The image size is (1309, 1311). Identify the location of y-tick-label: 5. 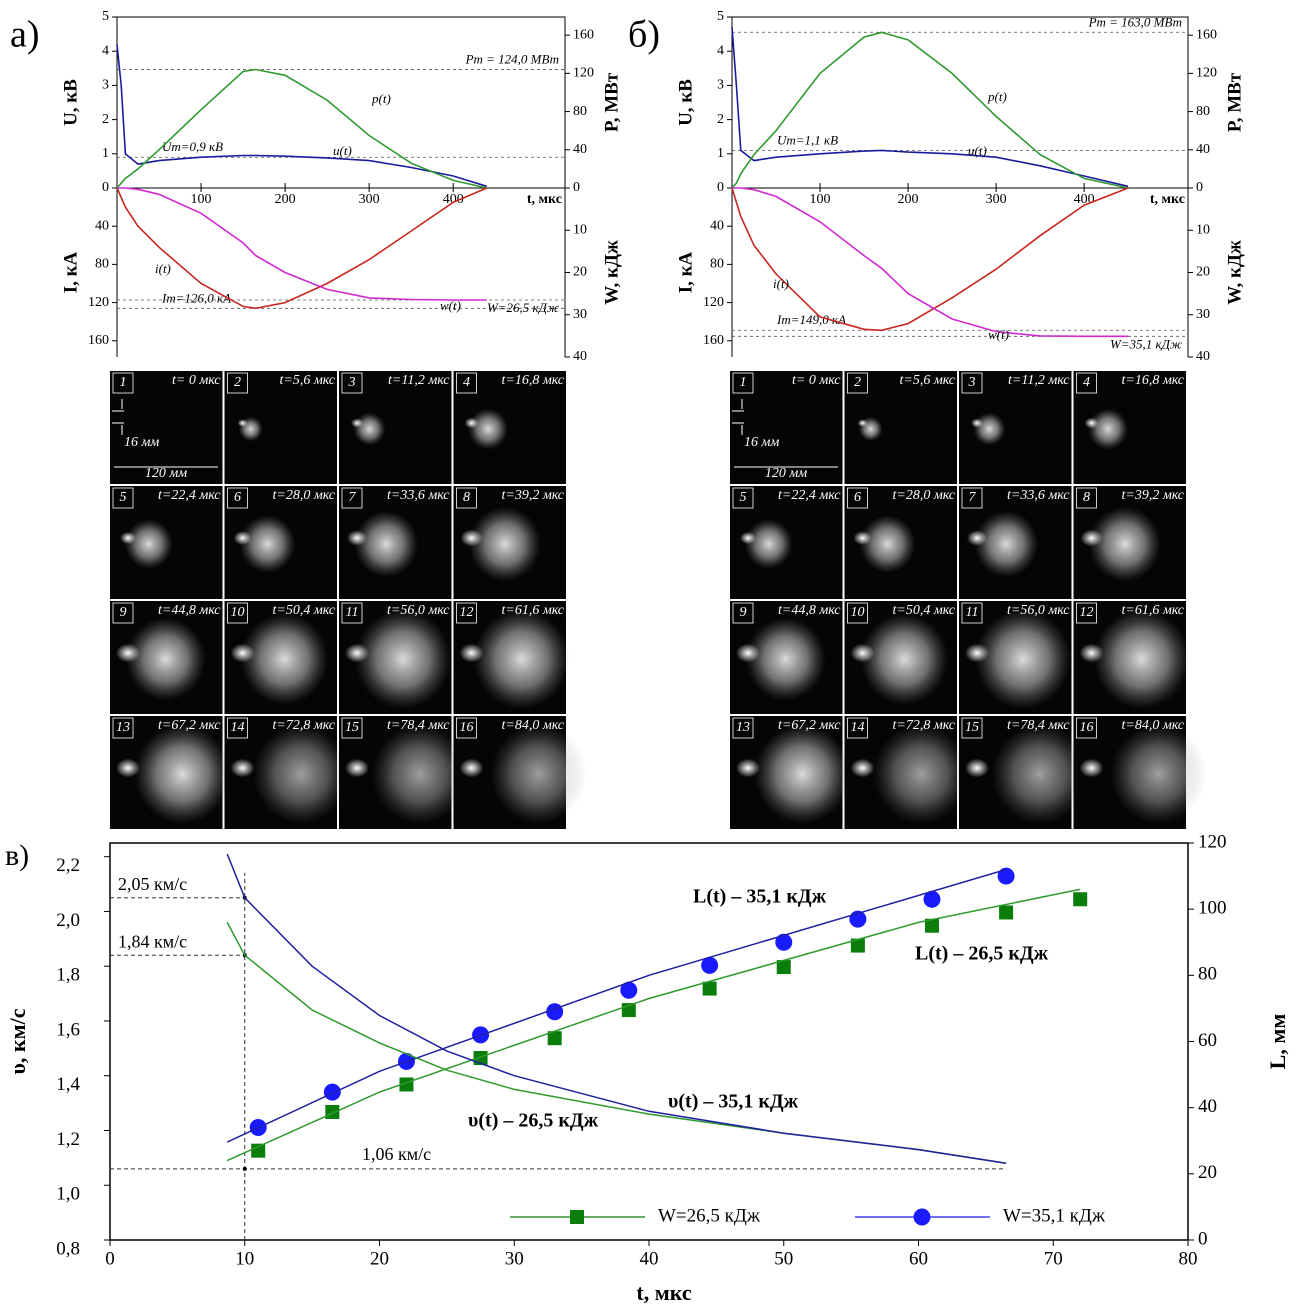
(720, 16).